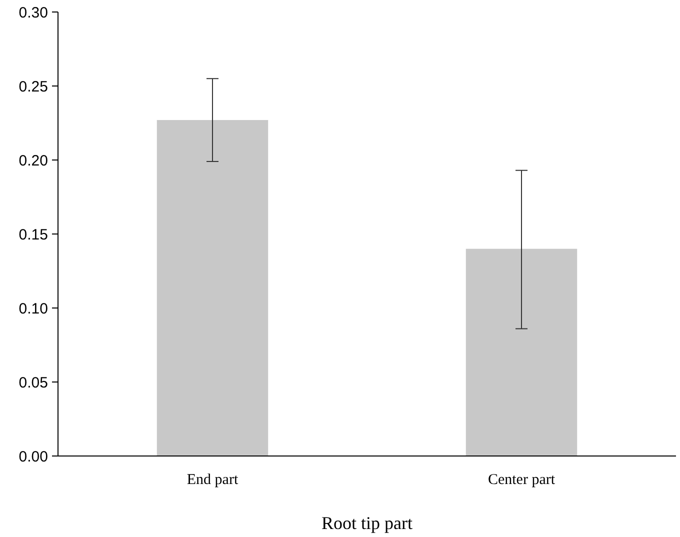 The width and height of the screenshot is (680, 537). I want to click on x-tick-label: Center part, so click(522, 480).